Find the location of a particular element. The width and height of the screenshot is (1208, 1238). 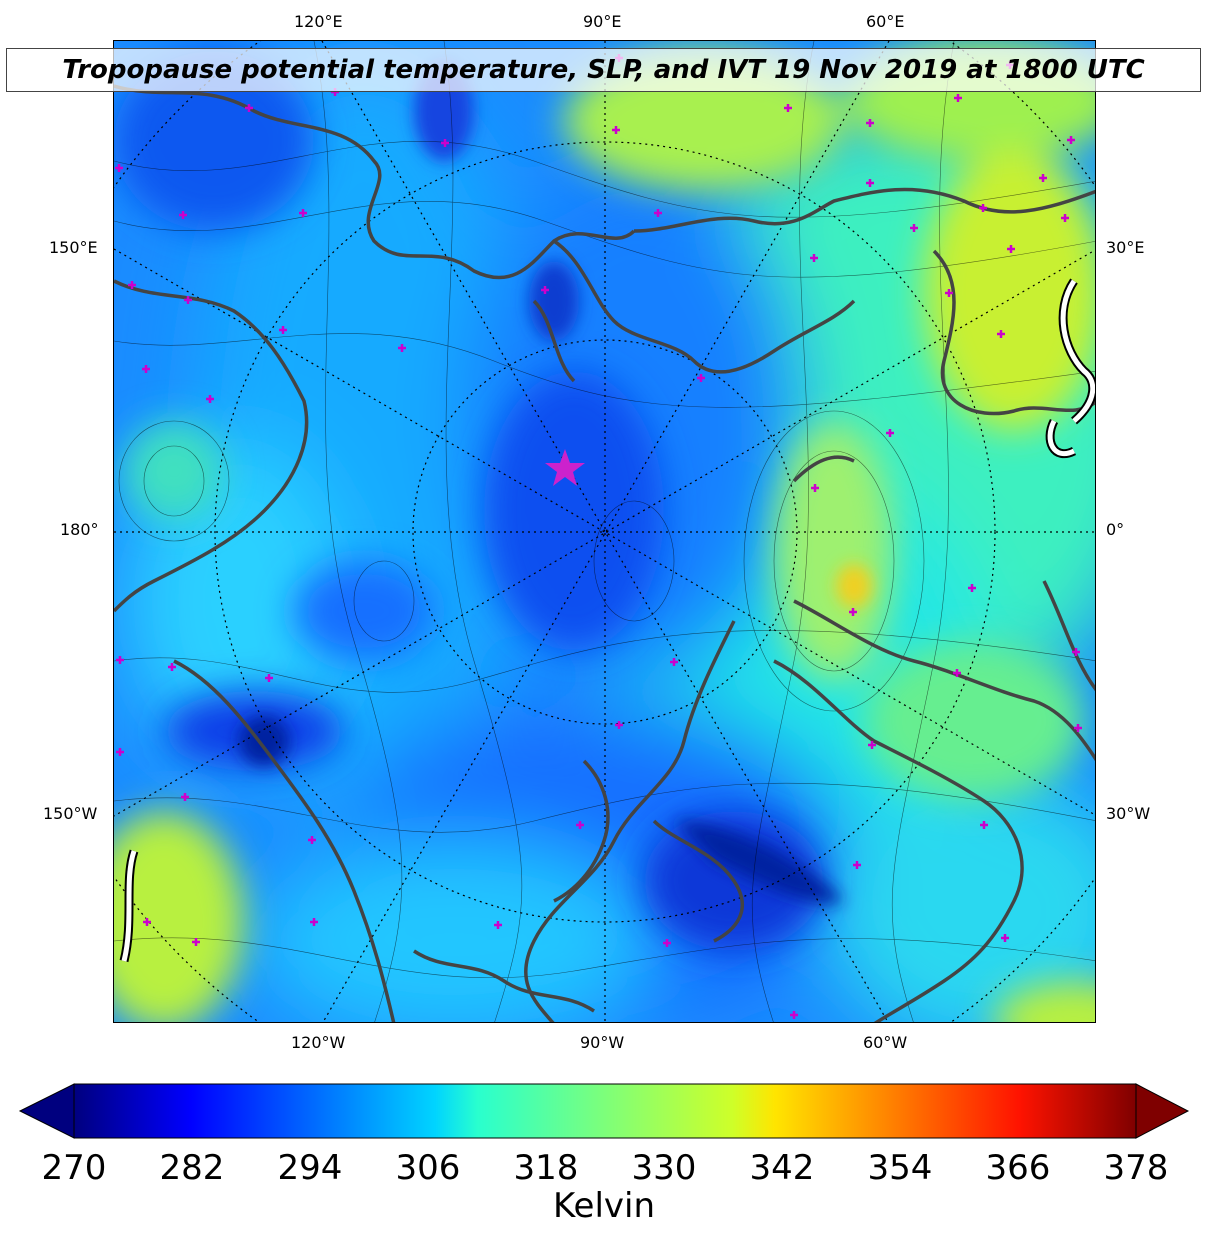

colorbar-extend-low is located at coordinates (46, 1111).